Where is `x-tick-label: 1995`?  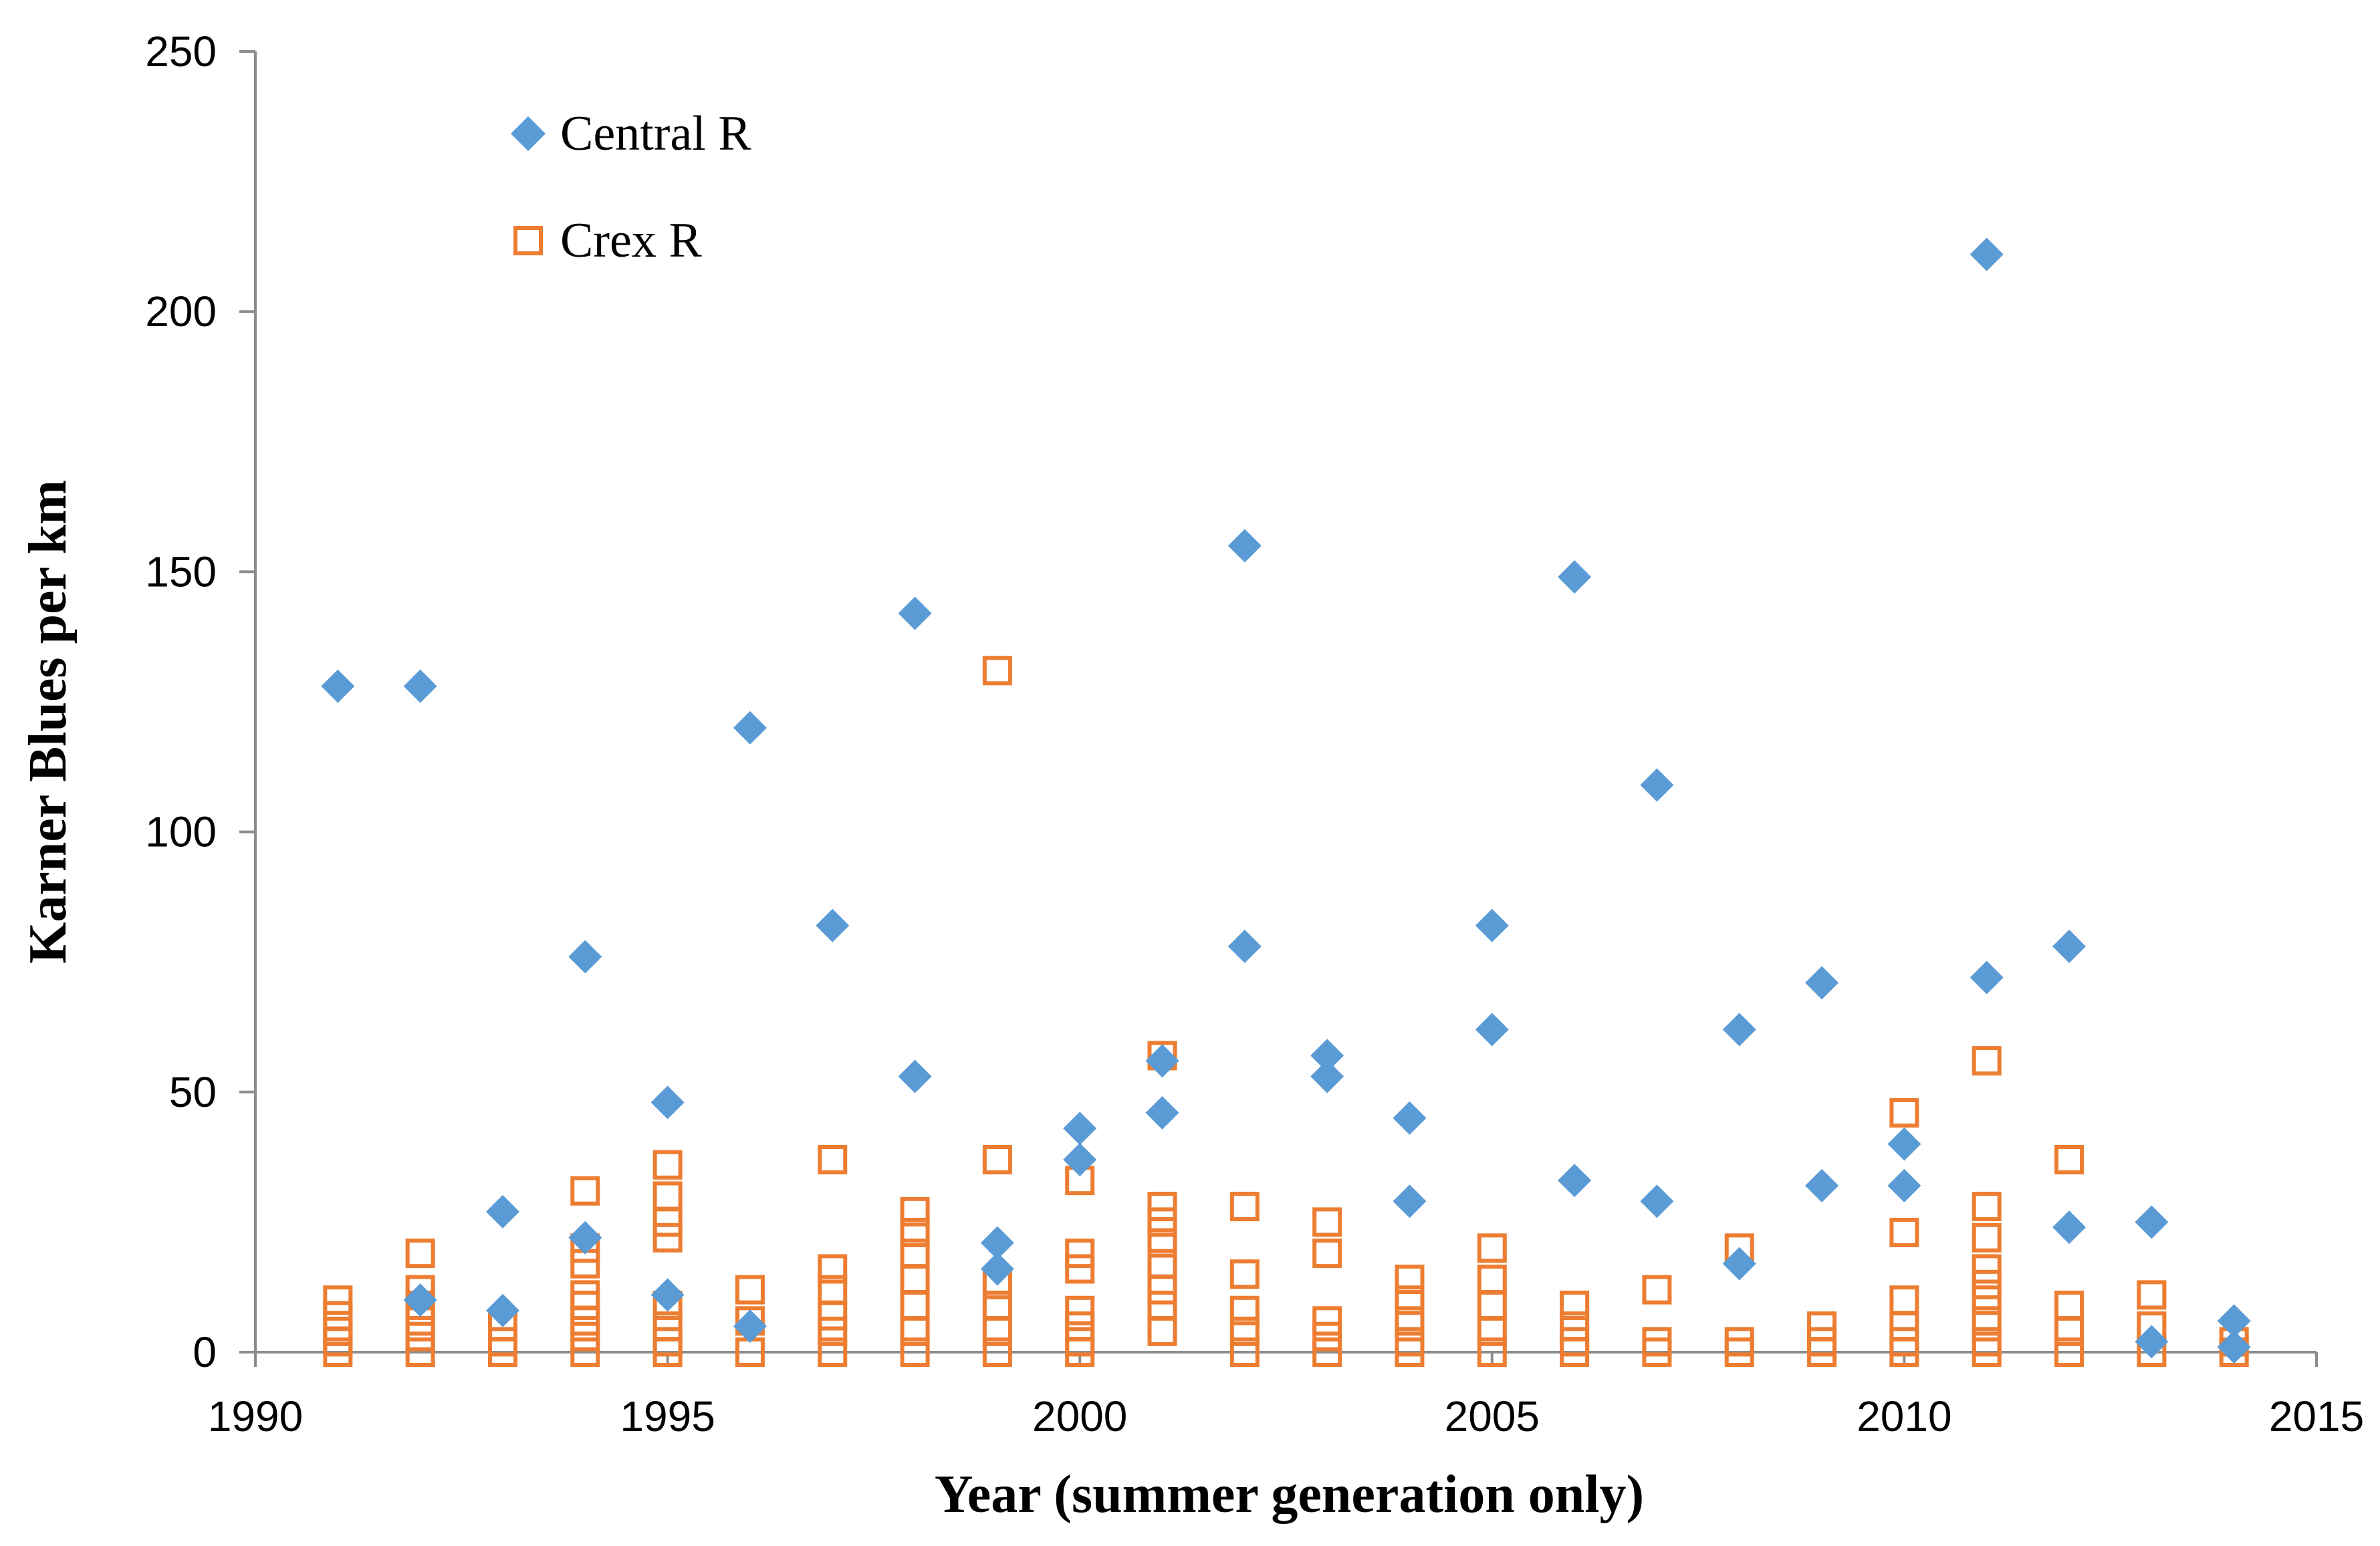 x-tick-label: 1995 is located at coordinates (667, 1416).